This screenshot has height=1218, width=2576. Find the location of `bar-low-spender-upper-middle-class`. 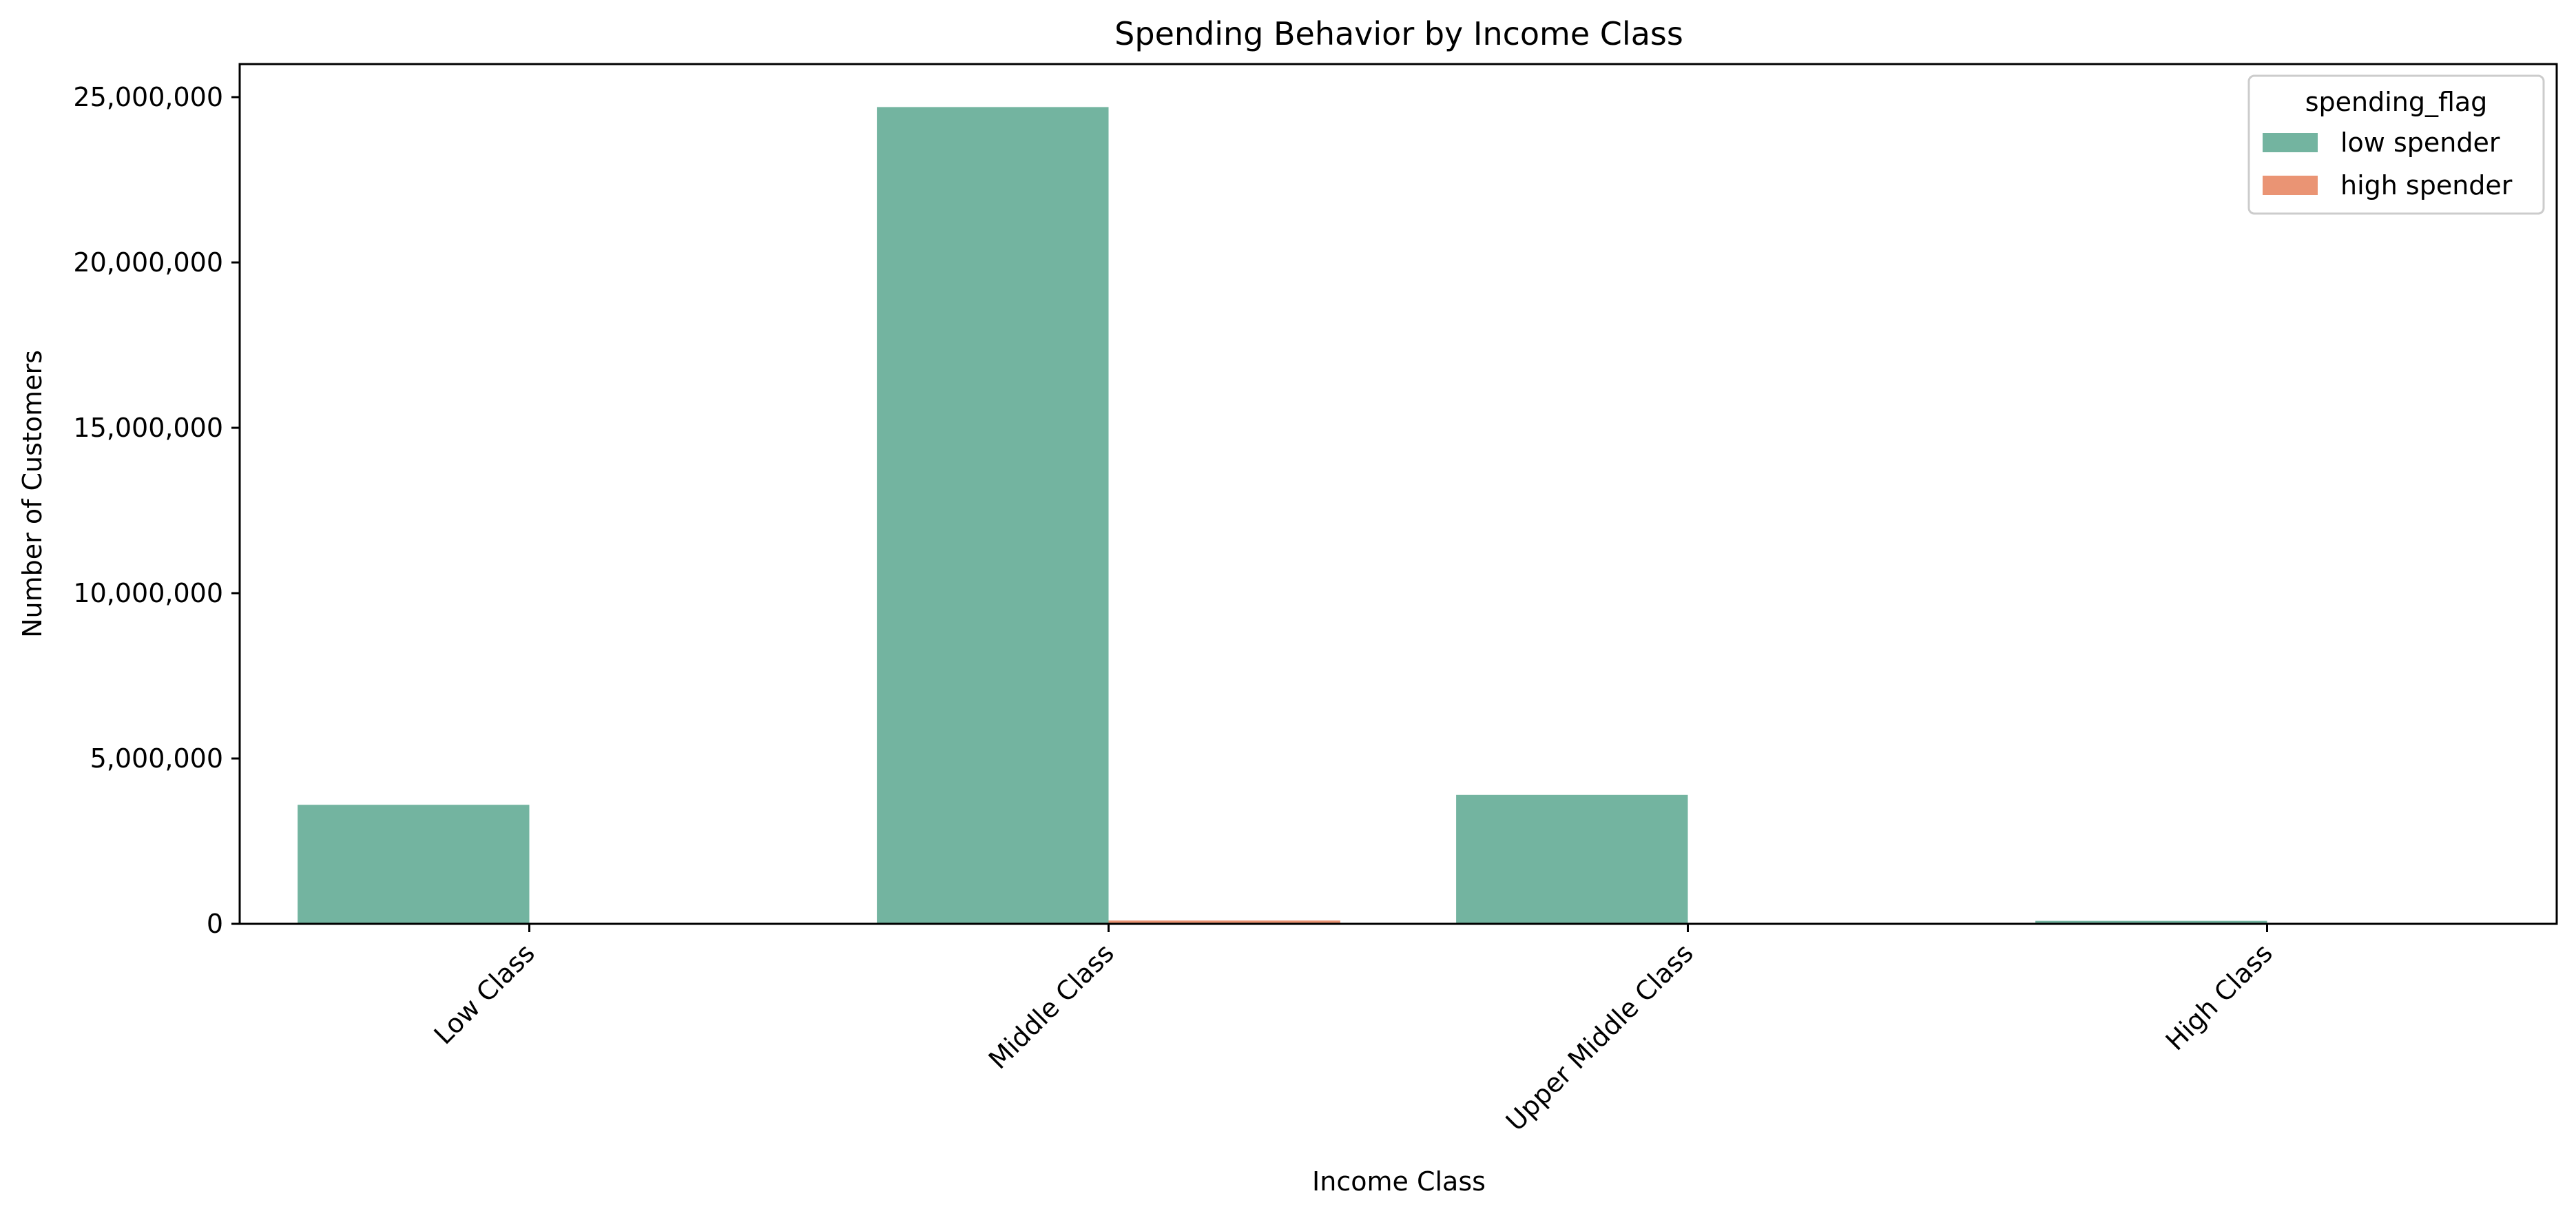

bar-low-spender-upper-middle-class is located at coordinates (1572, 859).